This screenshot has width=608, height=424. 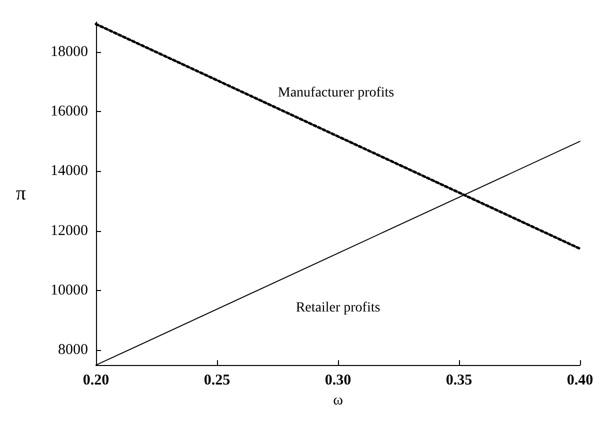 I want to click on x-axis-title: ω, so click(x=338, y=400).